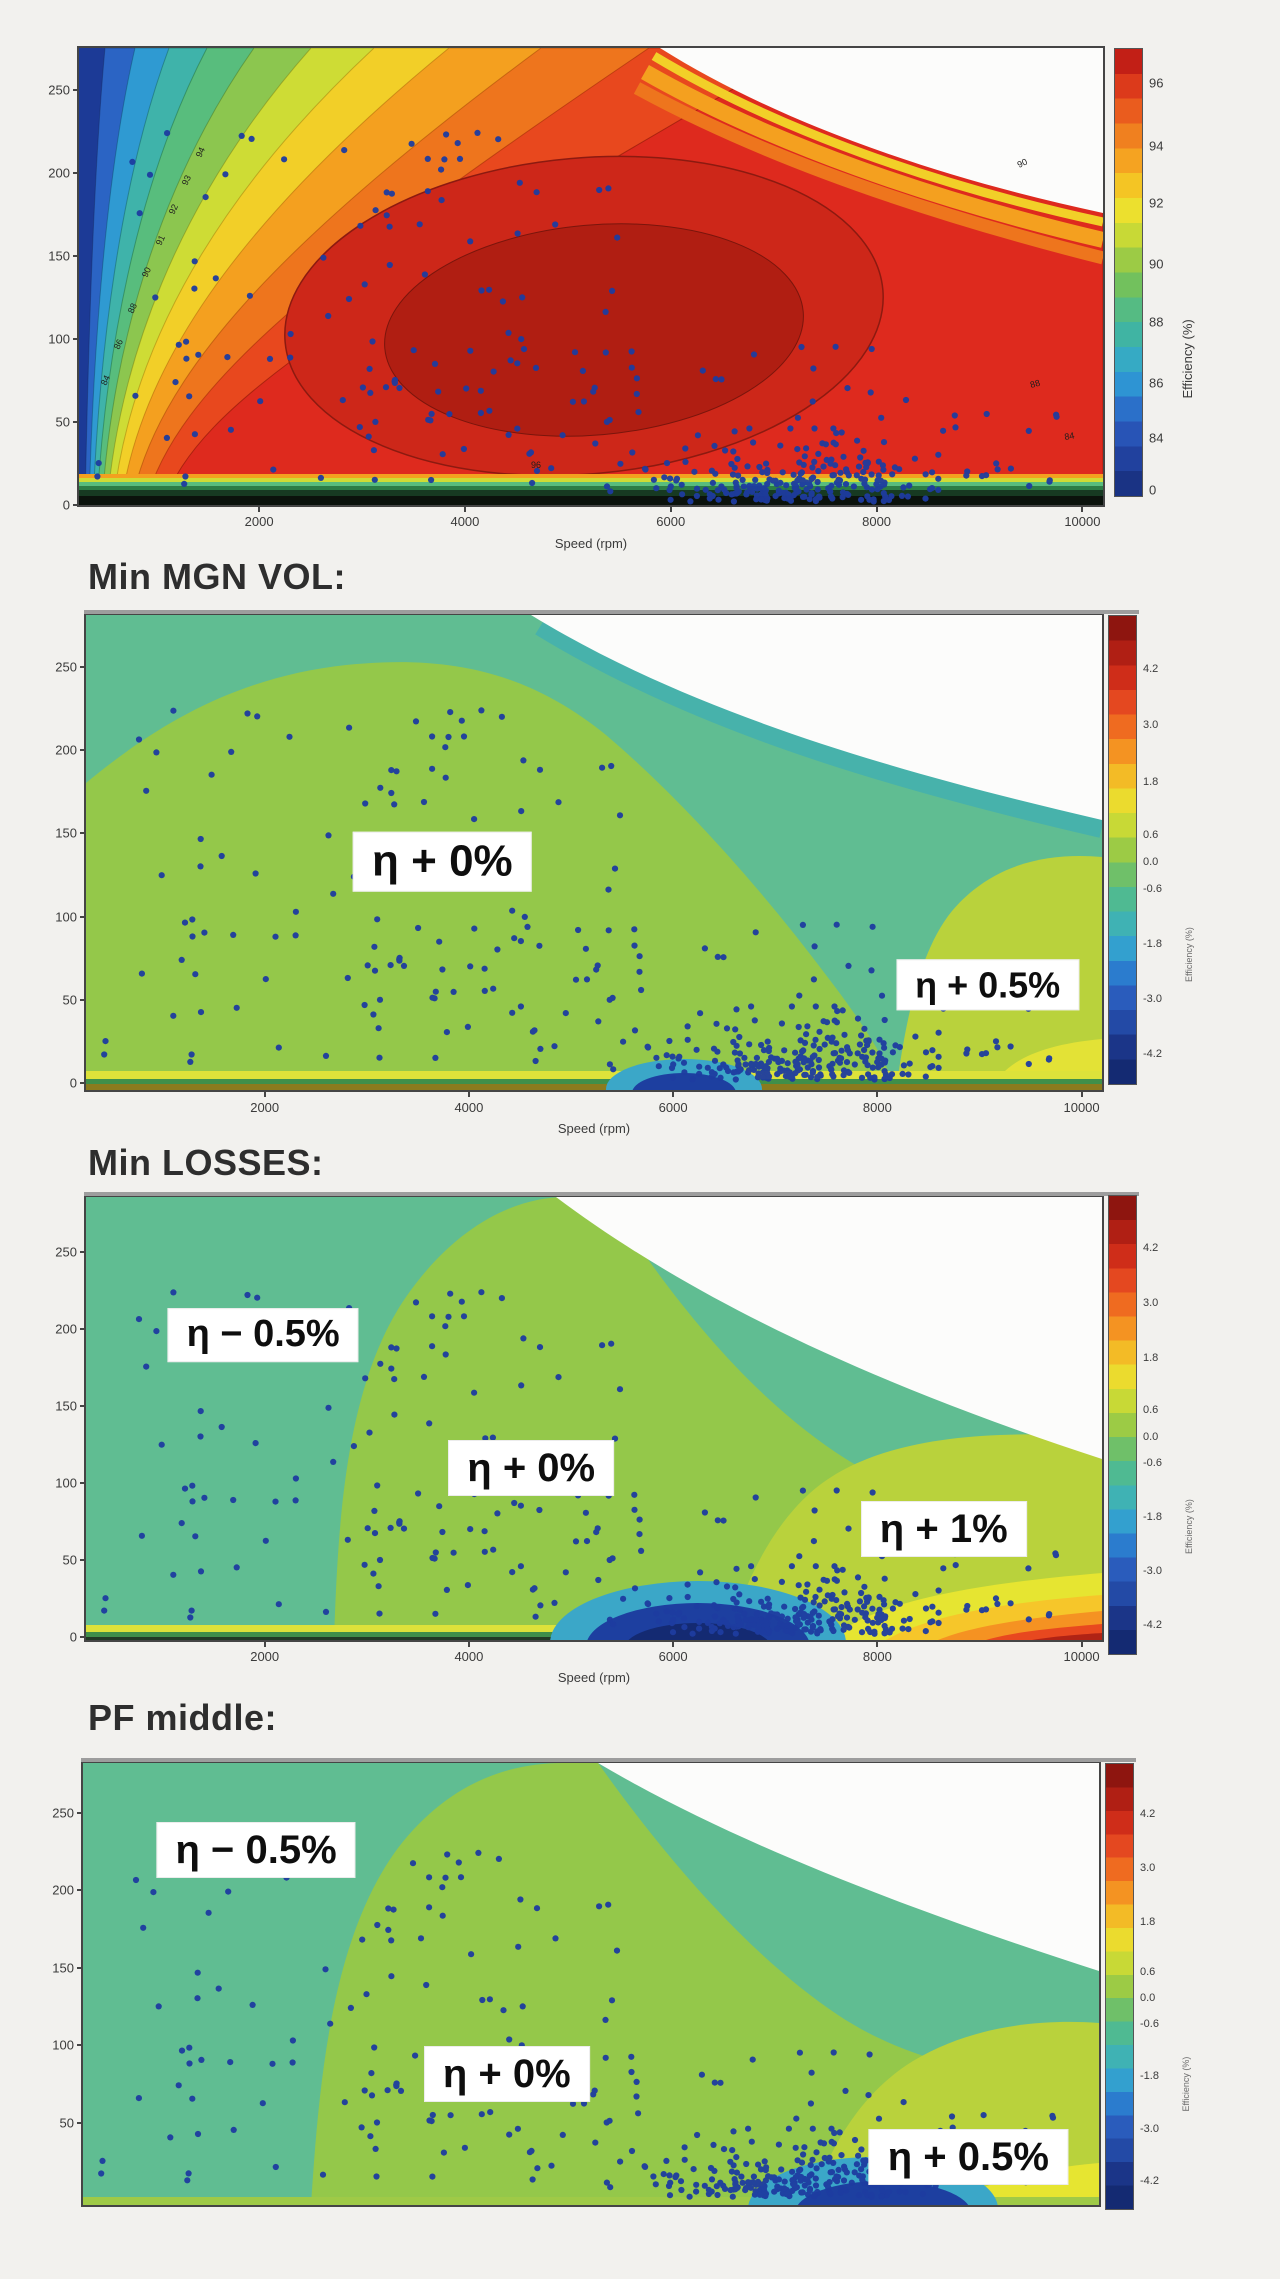 The image size is (1280, 2279). Describe the element at coordinates (1156, 83) in the screenshot. I see `colorbar-tick-label: 96` at that location.